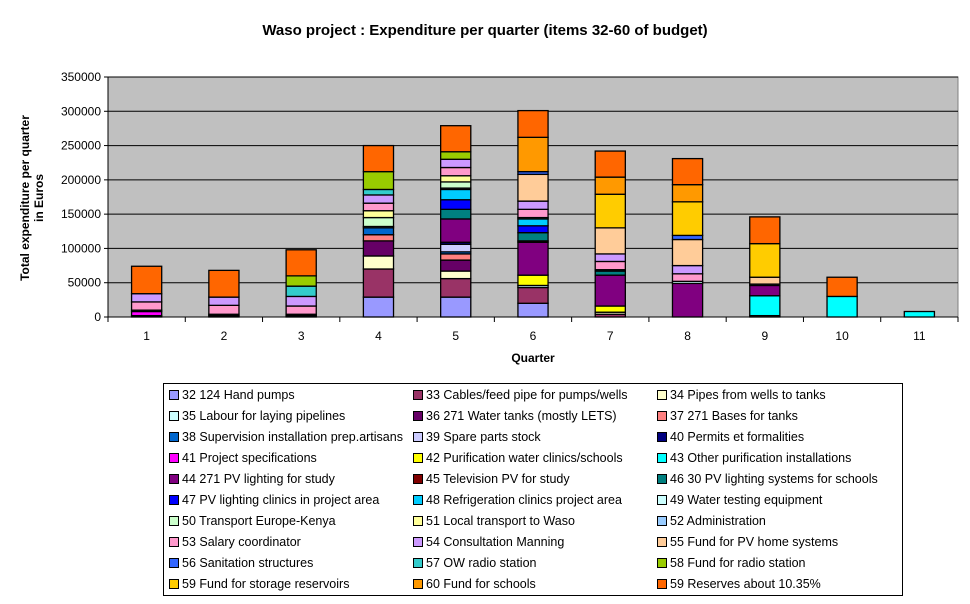 The height and width of the screenshot is (604, 970). I want to click on y-tick-label: 100000, so click(81, 248).